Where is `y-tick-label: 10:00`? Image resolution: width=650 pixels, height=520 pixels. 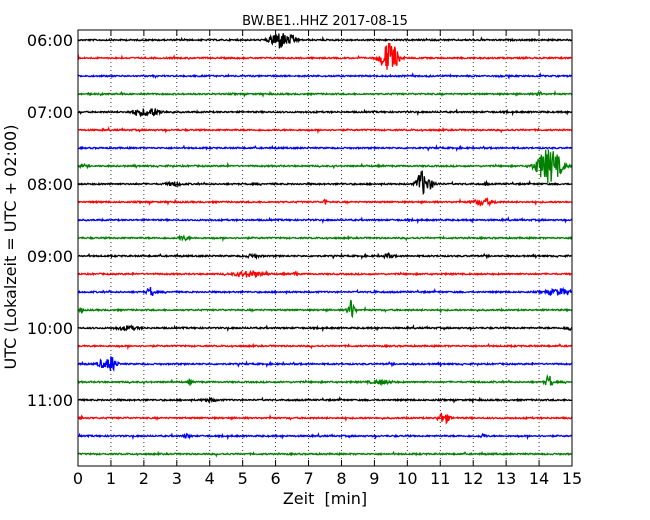 y-tick-label: 10:00 is located at coordinates (50, 328).